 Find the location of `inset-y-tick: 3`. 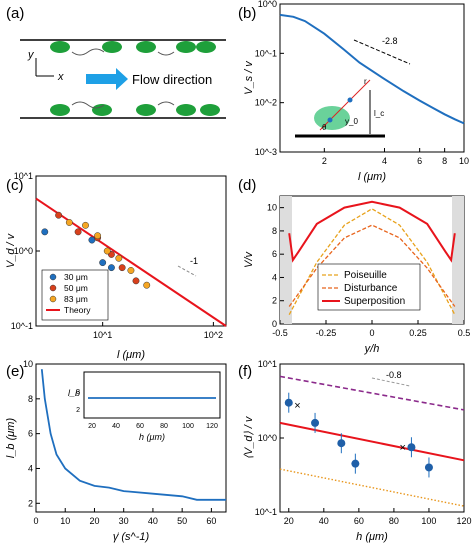

inset-y-tick: 3 is located at coordinates (78, 392).